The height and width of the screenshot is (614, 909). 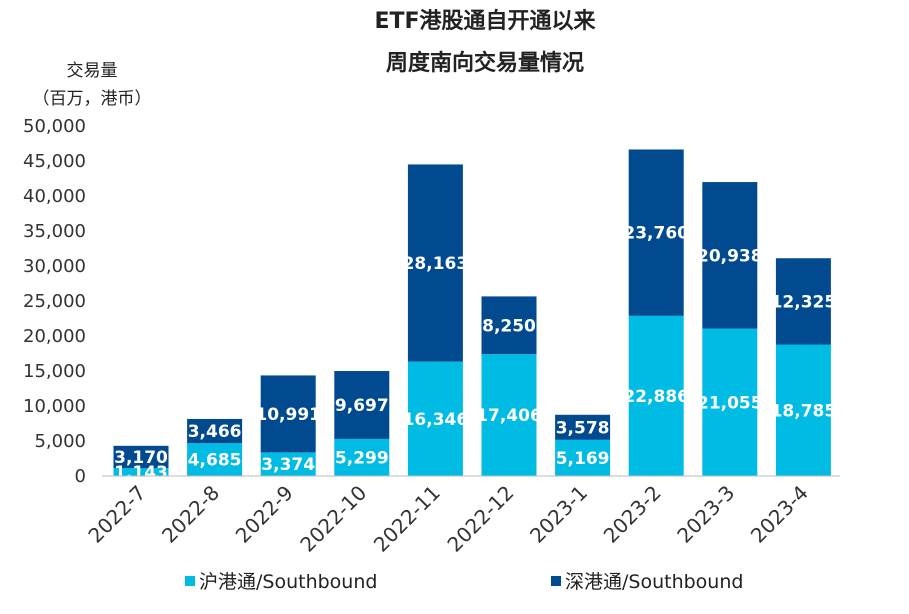 I want to click on data-label-southbound-shanghai: 21,055, so click(x=730, y=403).